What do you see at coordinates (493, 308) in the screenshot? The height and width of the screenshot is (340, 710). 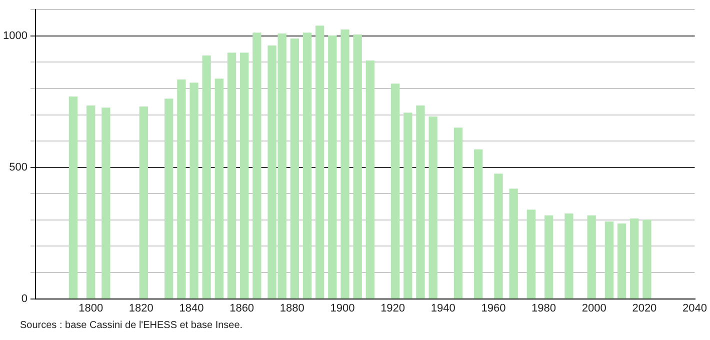 I see `x-tick-label: 1960` at bounding box center [493, 308].